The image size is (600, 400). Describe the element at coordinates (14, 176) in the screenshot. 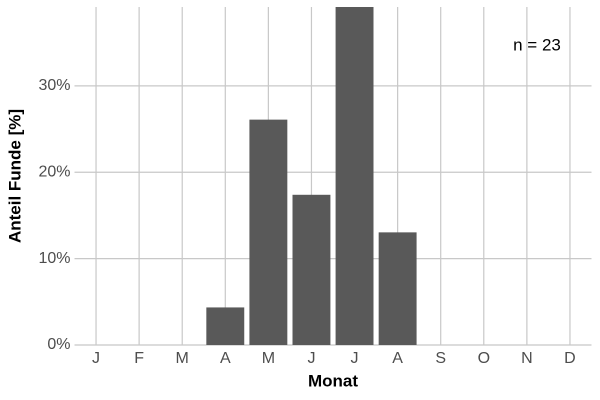

I see `y-axis-title: Anteil Funde [%]` at that location.